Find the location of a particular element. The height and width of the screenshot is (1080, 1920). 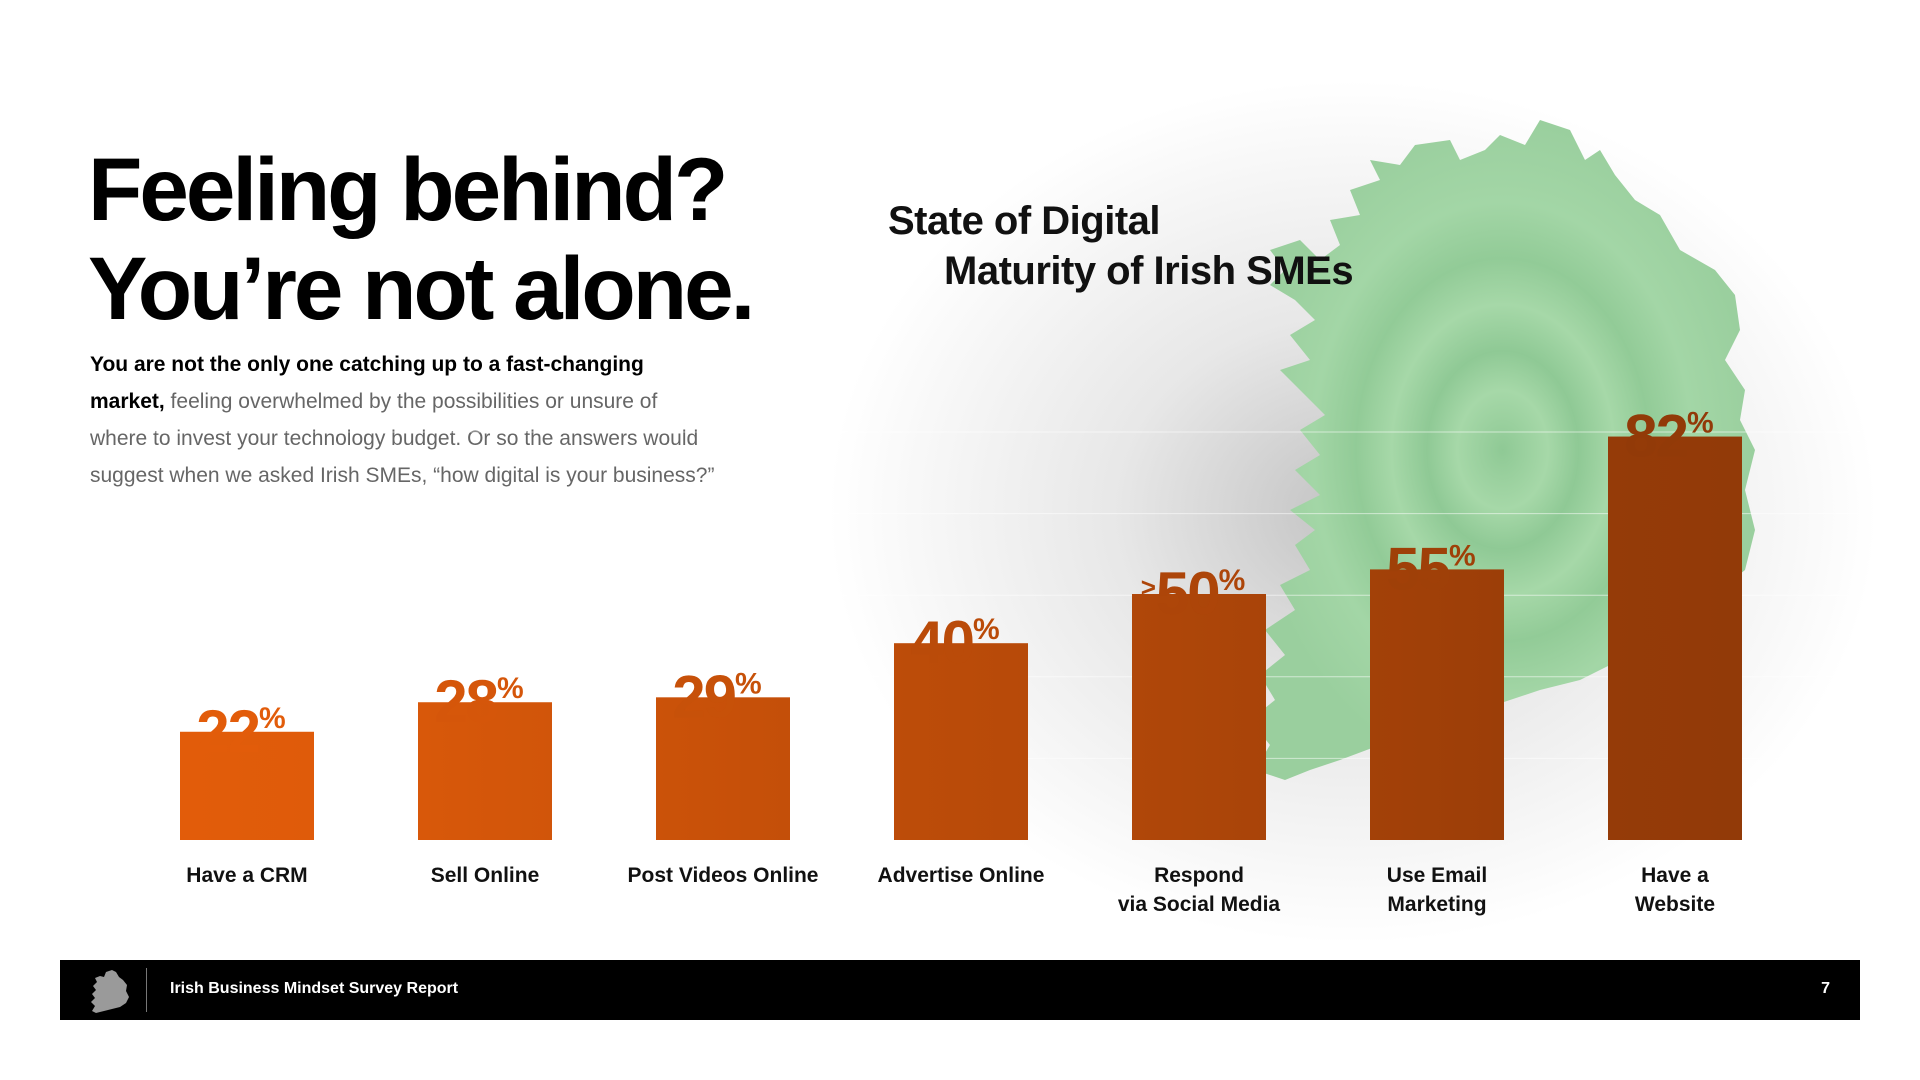

bar-value-label: 40% is located at coordinates (954, 642).